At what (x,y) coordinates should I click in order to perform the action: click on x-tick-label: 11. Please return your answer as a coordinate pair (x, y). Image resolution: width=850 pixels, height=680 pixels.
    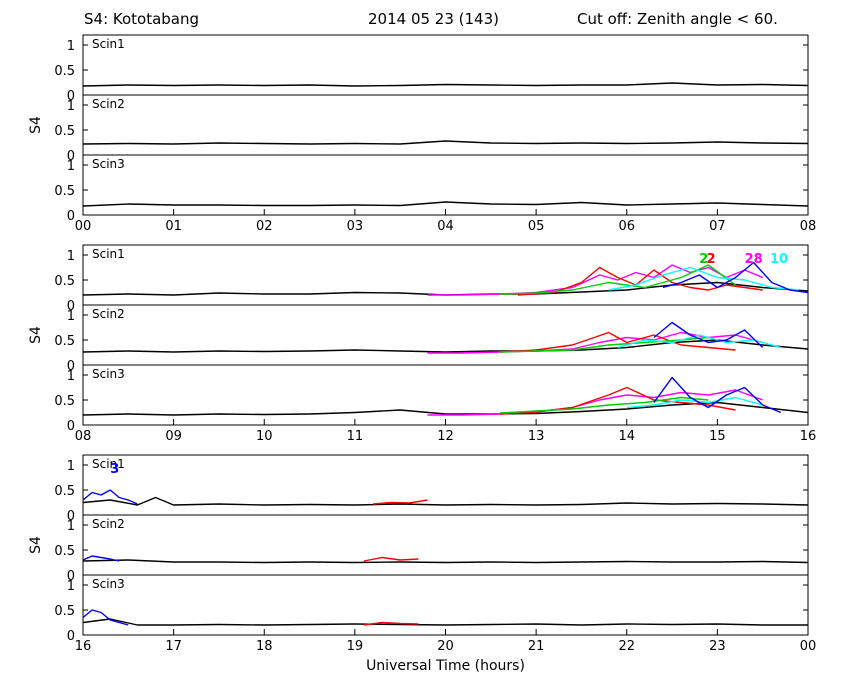
    Looking at the image, I should click on (355, 436).